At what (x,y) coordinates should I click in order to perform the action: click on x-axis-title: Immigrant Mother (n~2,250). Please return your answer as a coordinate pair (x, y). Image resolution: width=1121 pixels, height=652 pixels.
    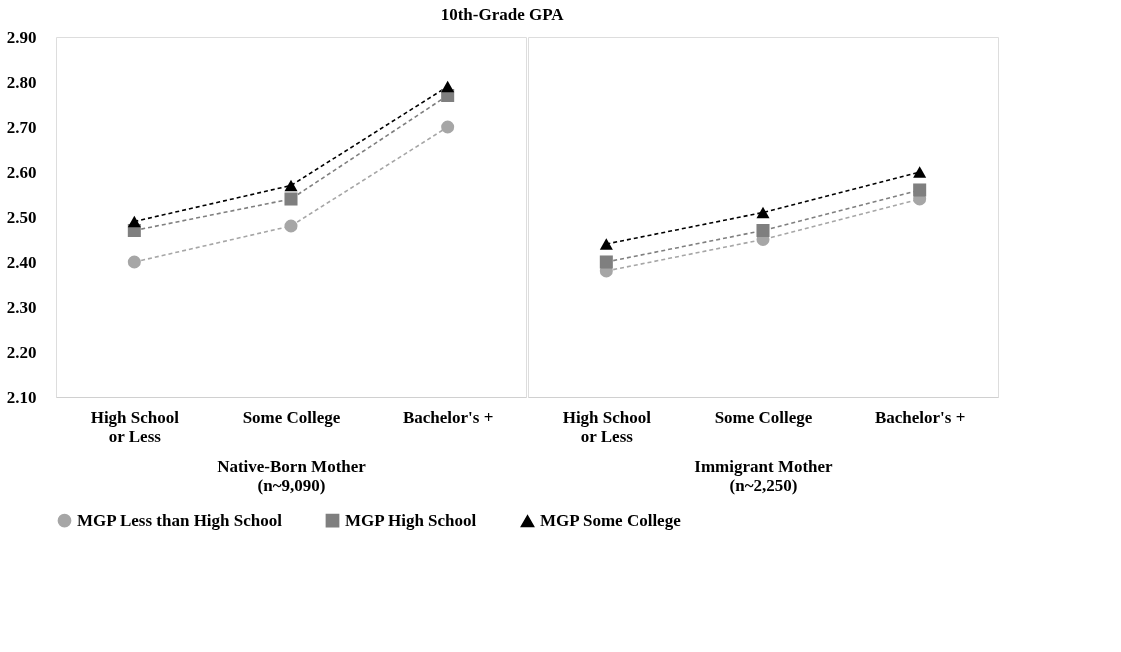
    Looking at the image, I should click on (764, 475).